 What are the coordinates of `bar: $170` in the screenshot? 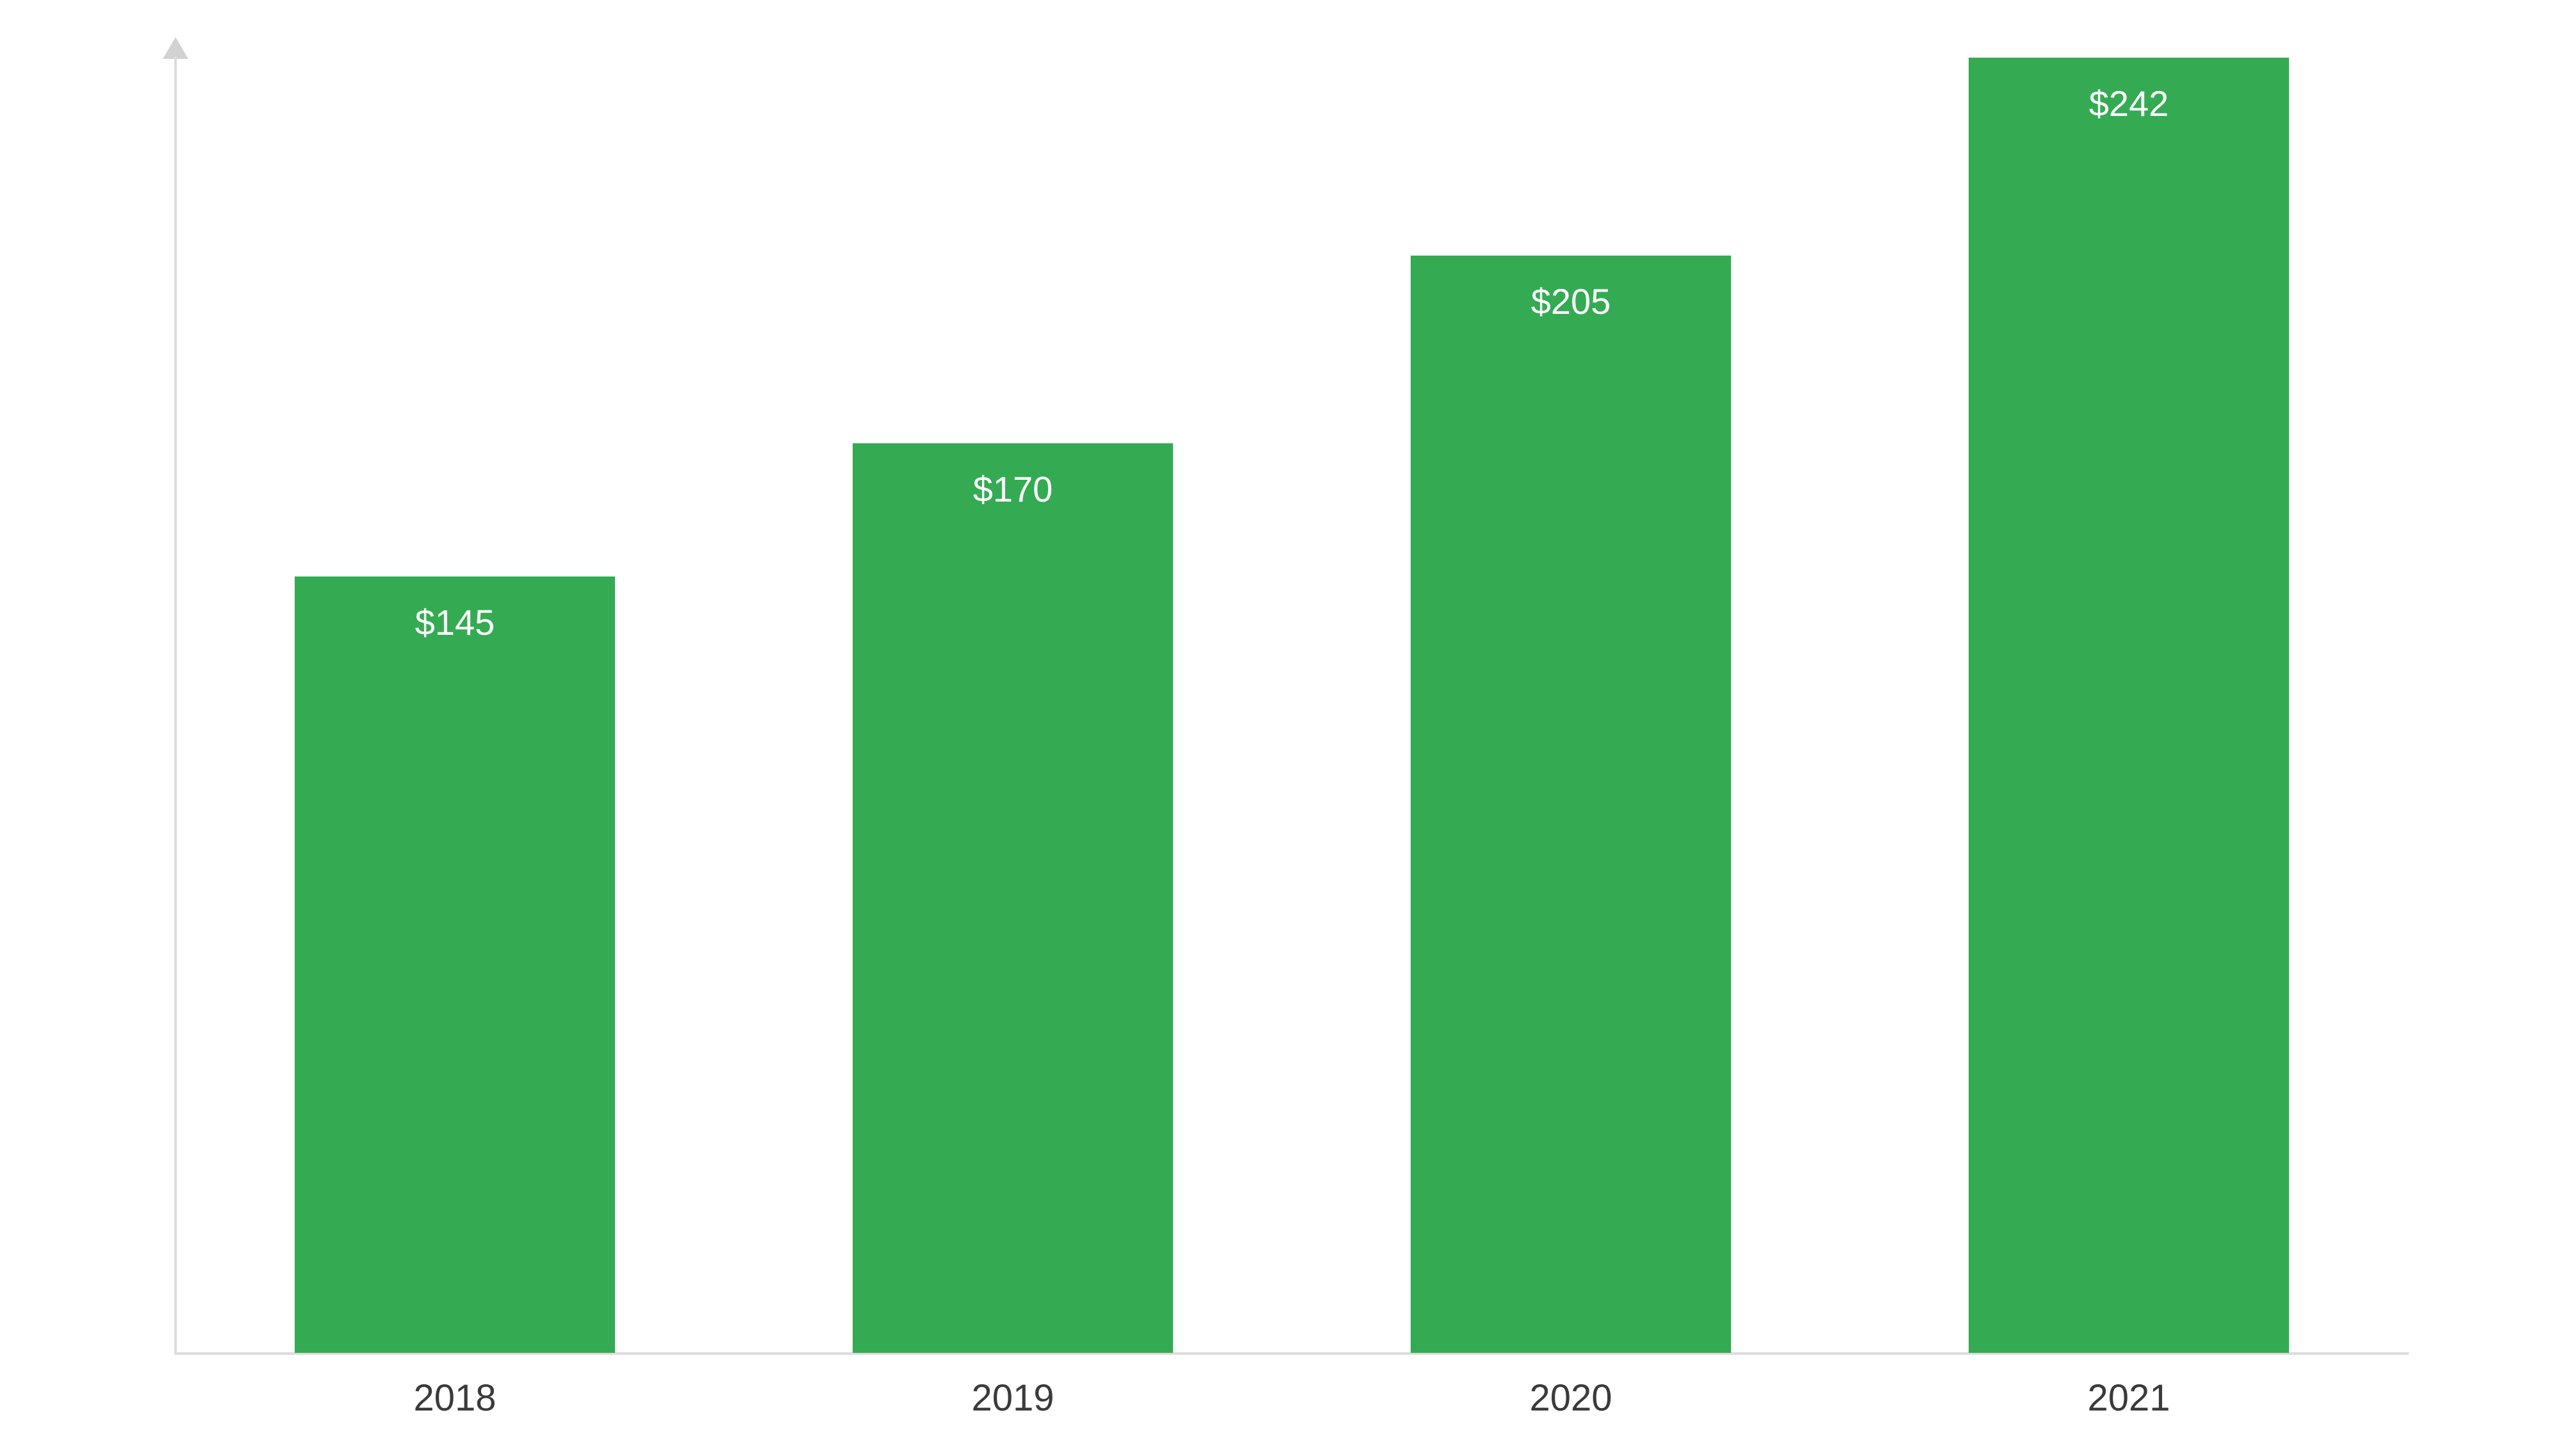 It's located at (1013, 898).